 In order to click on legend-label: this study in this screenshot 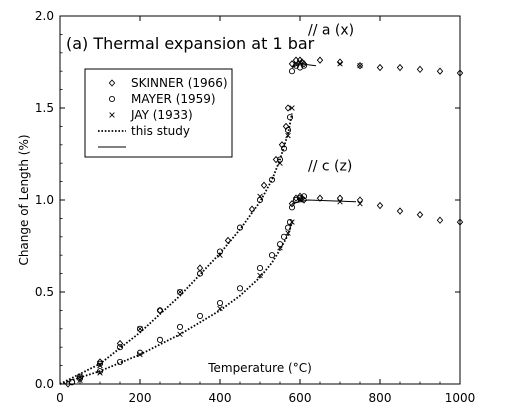, I will do `click(160, 131)`.